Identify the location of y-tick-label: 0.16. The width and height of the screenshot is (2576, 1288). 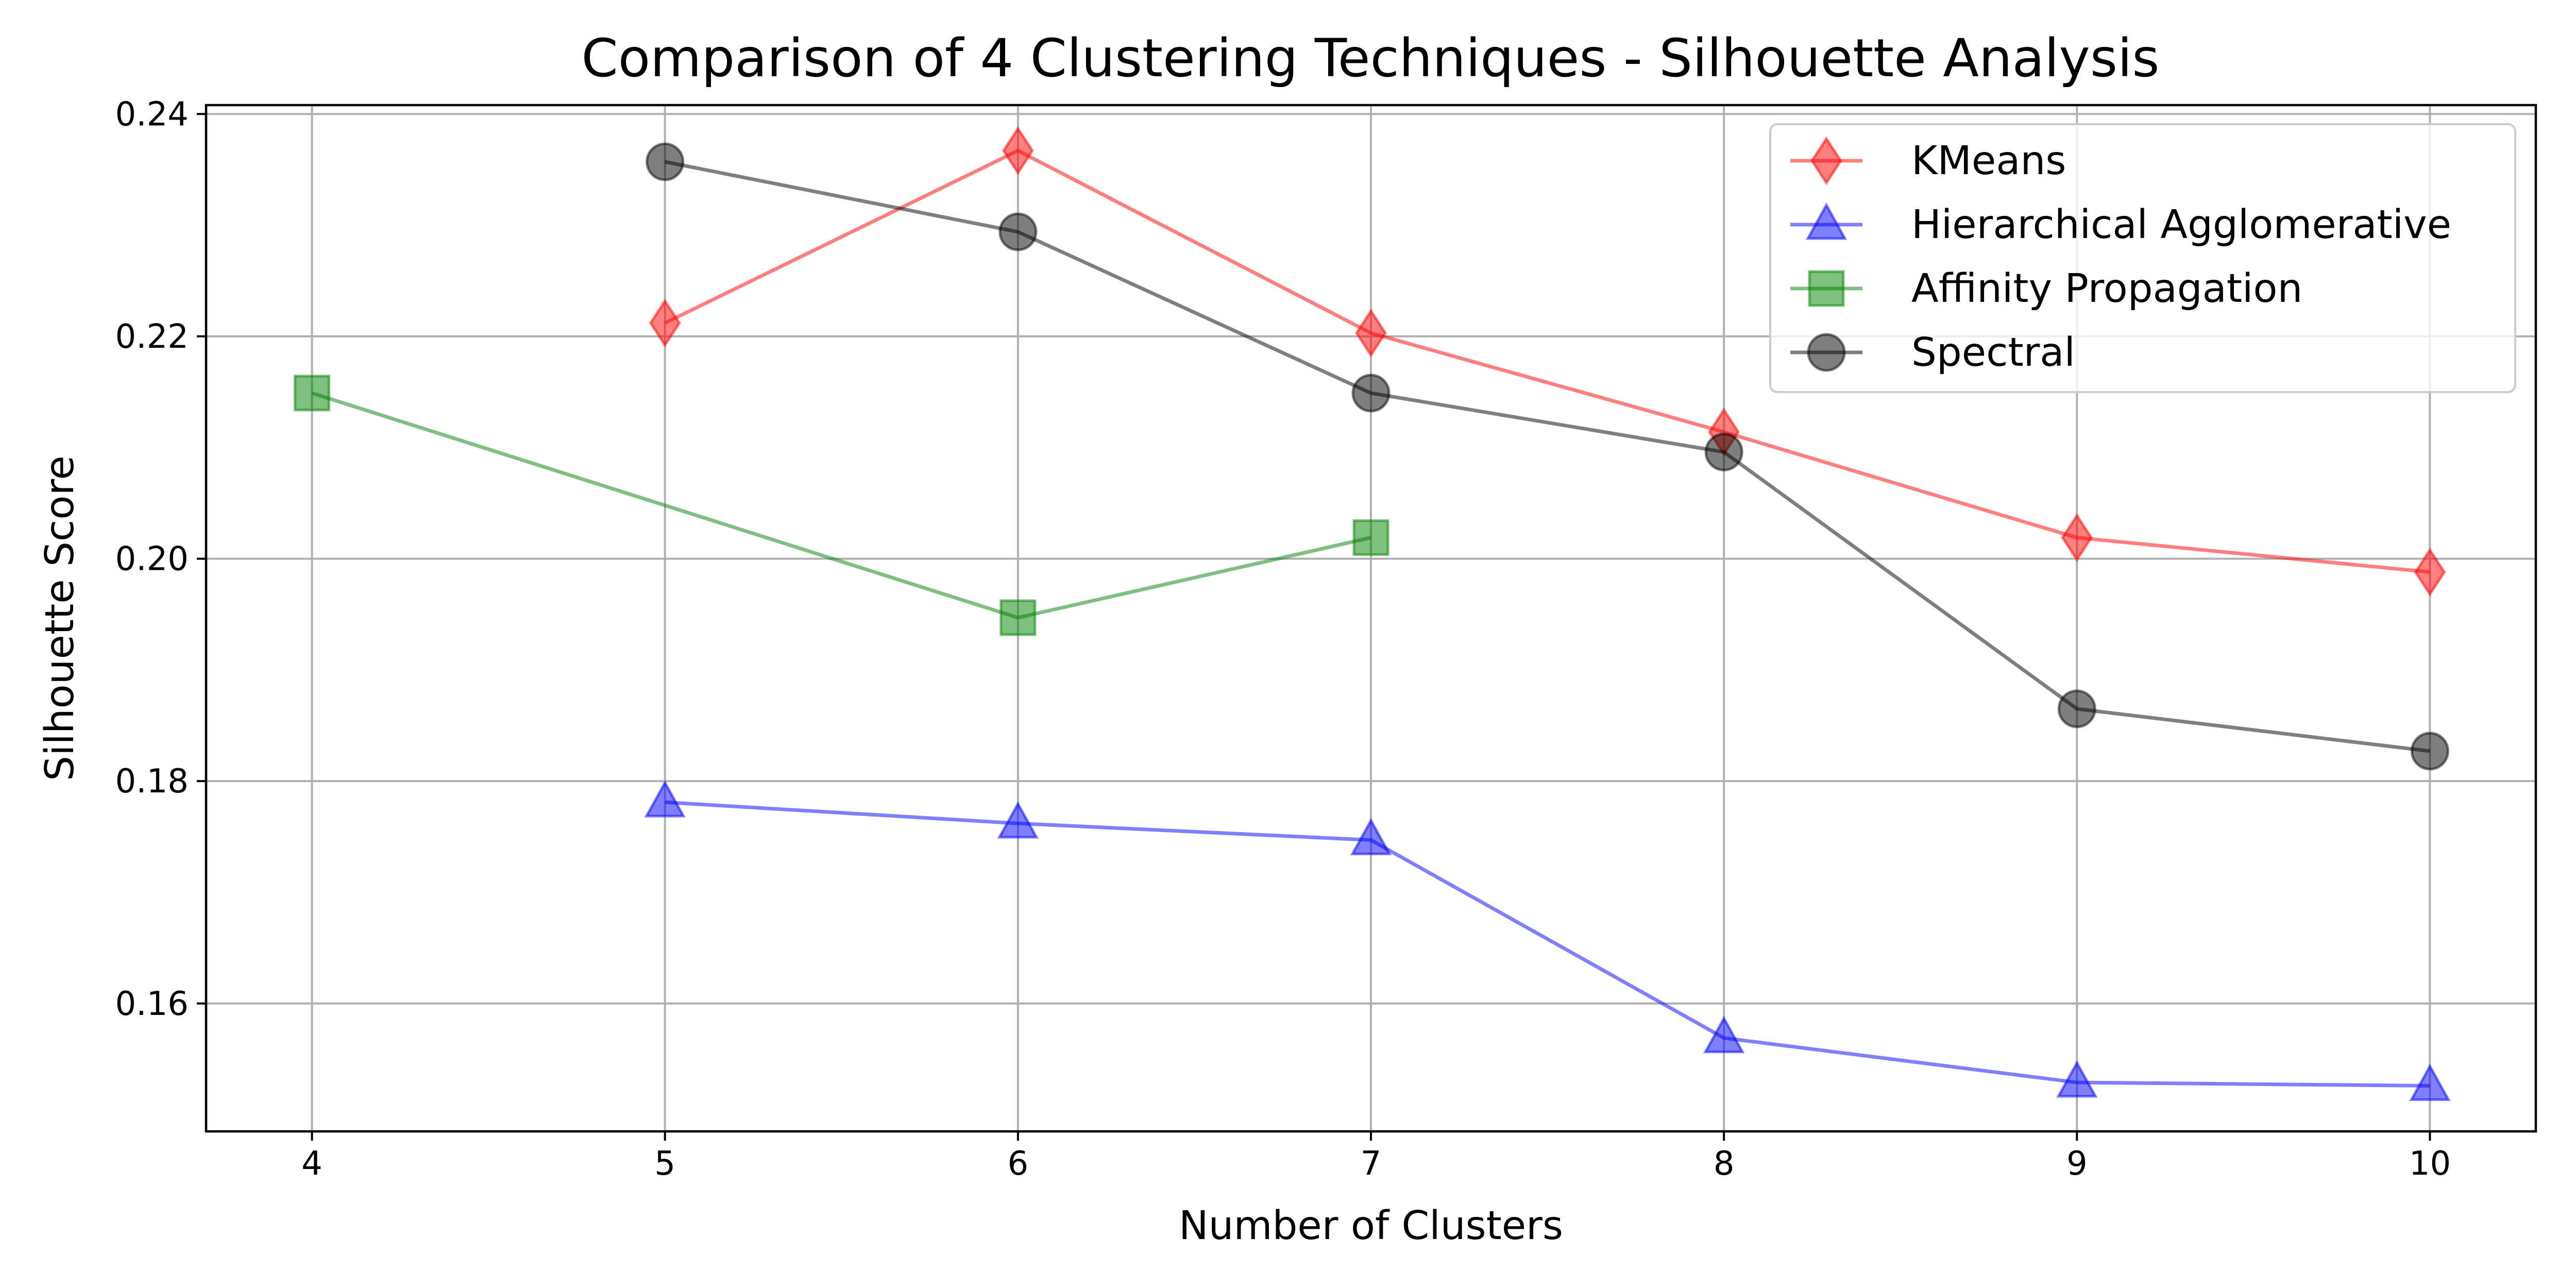
(152, 1004).